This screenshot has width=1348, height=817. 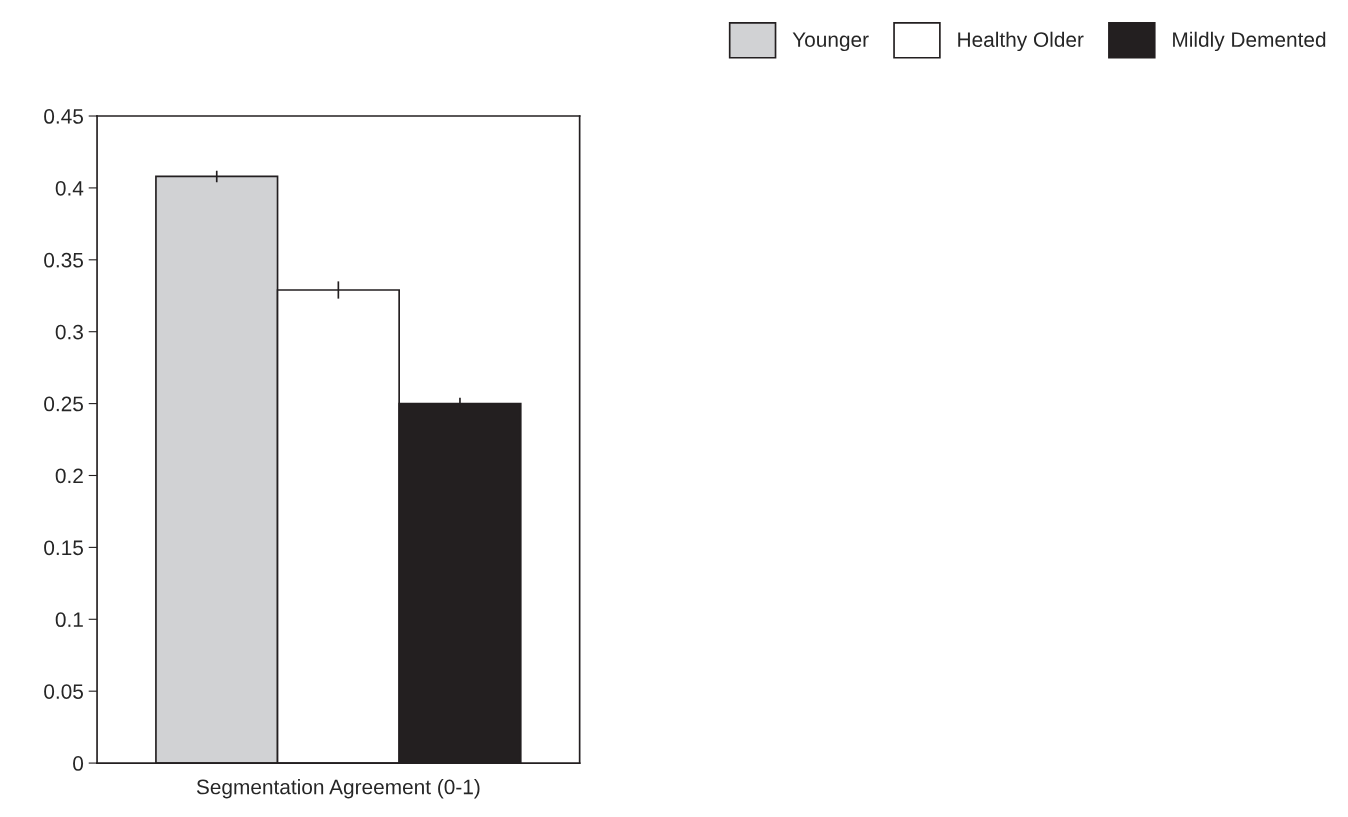 What do you see at coordinates (830, 42) in the screenshot?
I see `legend-label: Younger` at bounding box center [830, 42].